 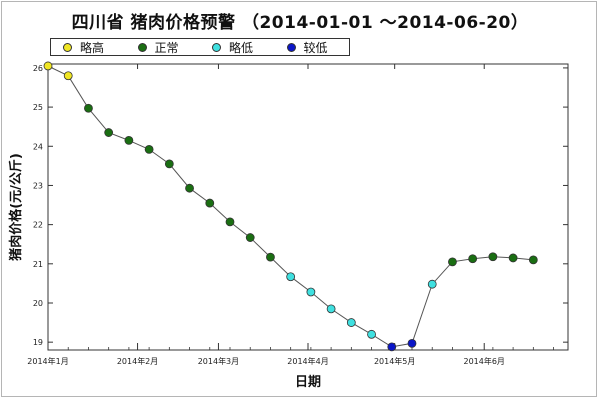 I want to click on y-tick-label: 22, so click(x=38, y=225).